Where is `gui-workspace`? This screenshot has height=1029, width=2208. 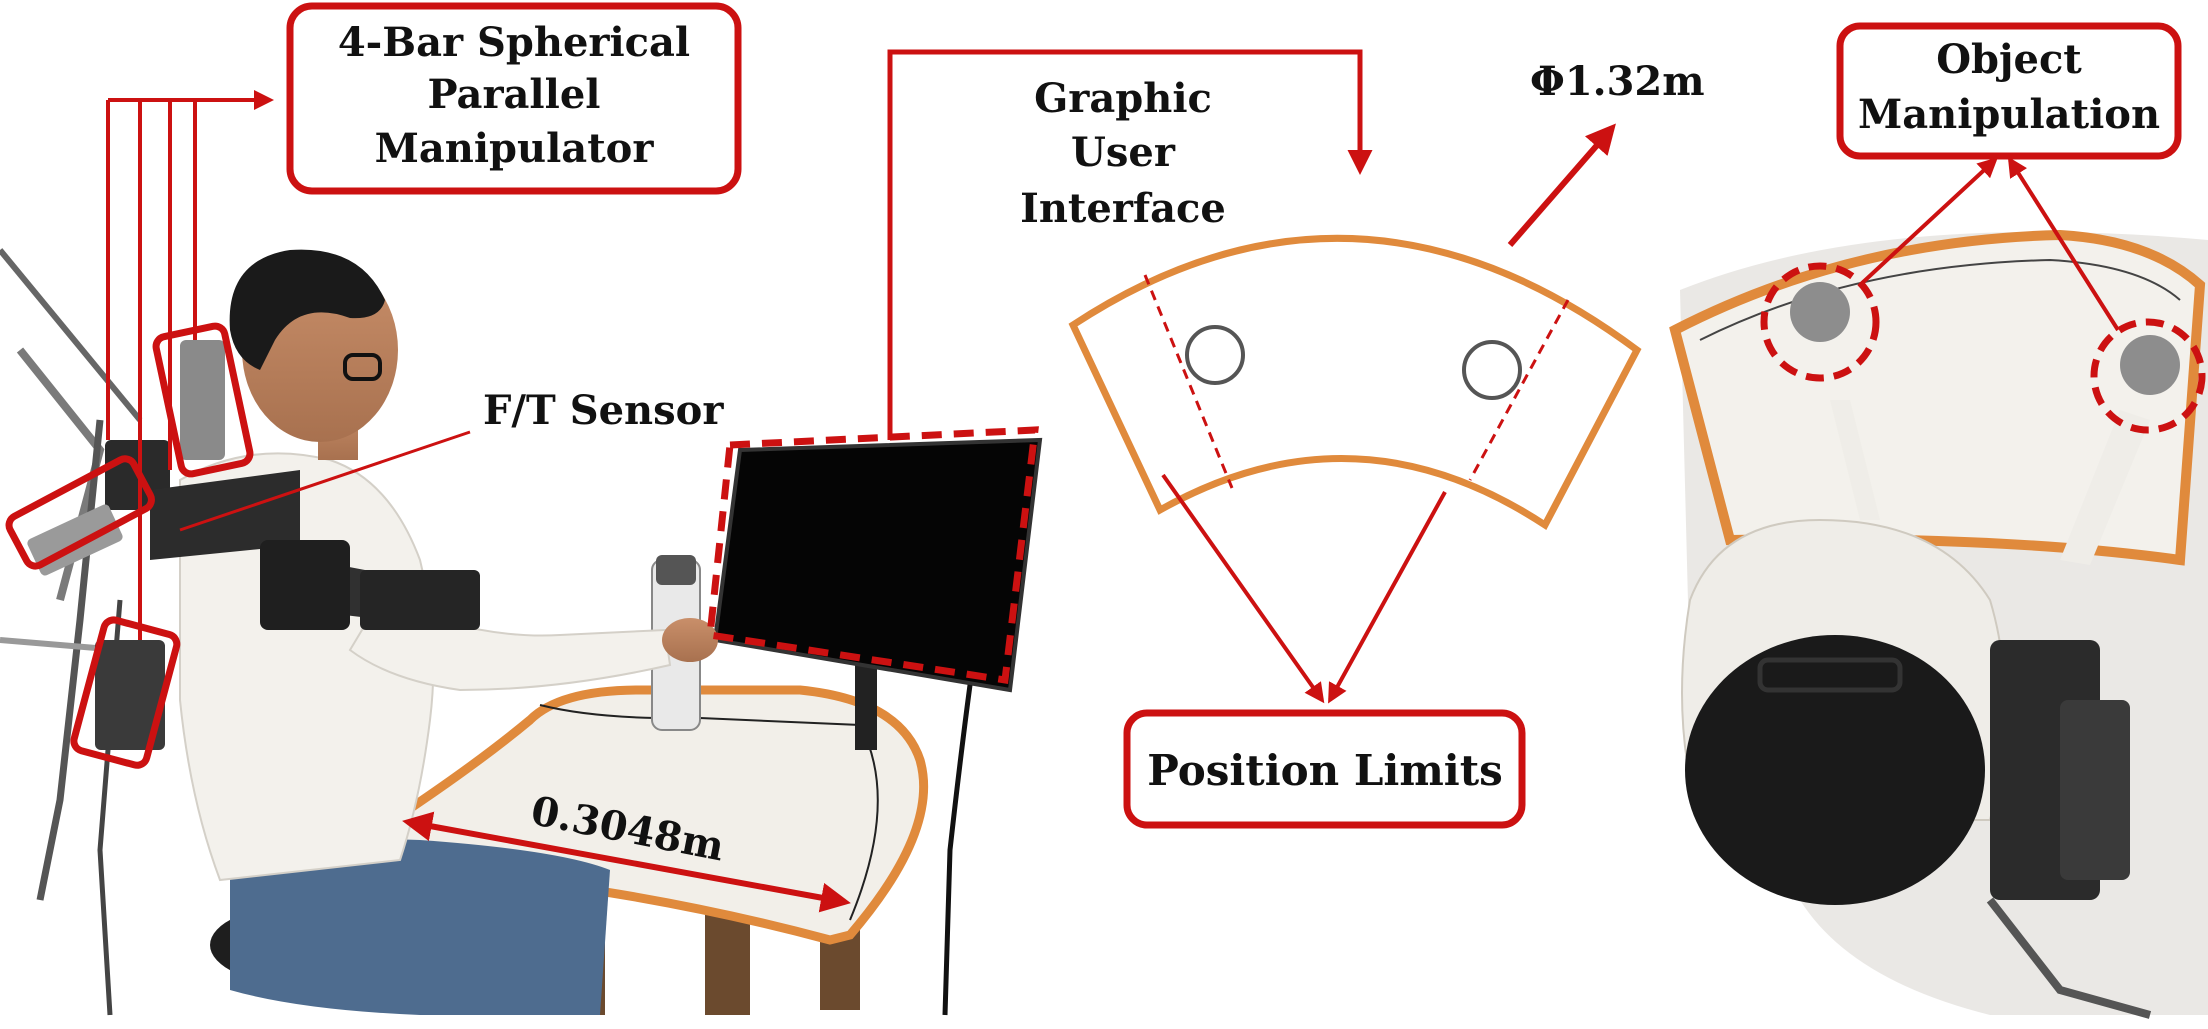
gui-workspace is located at coordinates (1355, 382).